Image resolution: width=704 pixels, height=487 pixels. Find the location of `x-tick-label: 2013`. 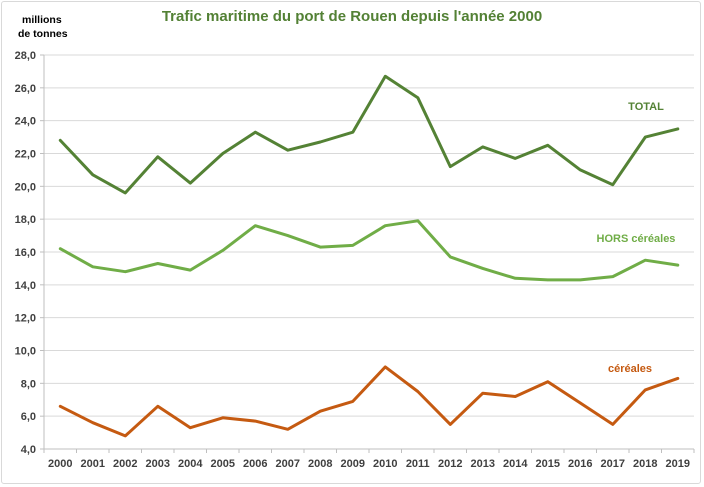

x-tick-label: 2013 is located at coordinates (483, 464).